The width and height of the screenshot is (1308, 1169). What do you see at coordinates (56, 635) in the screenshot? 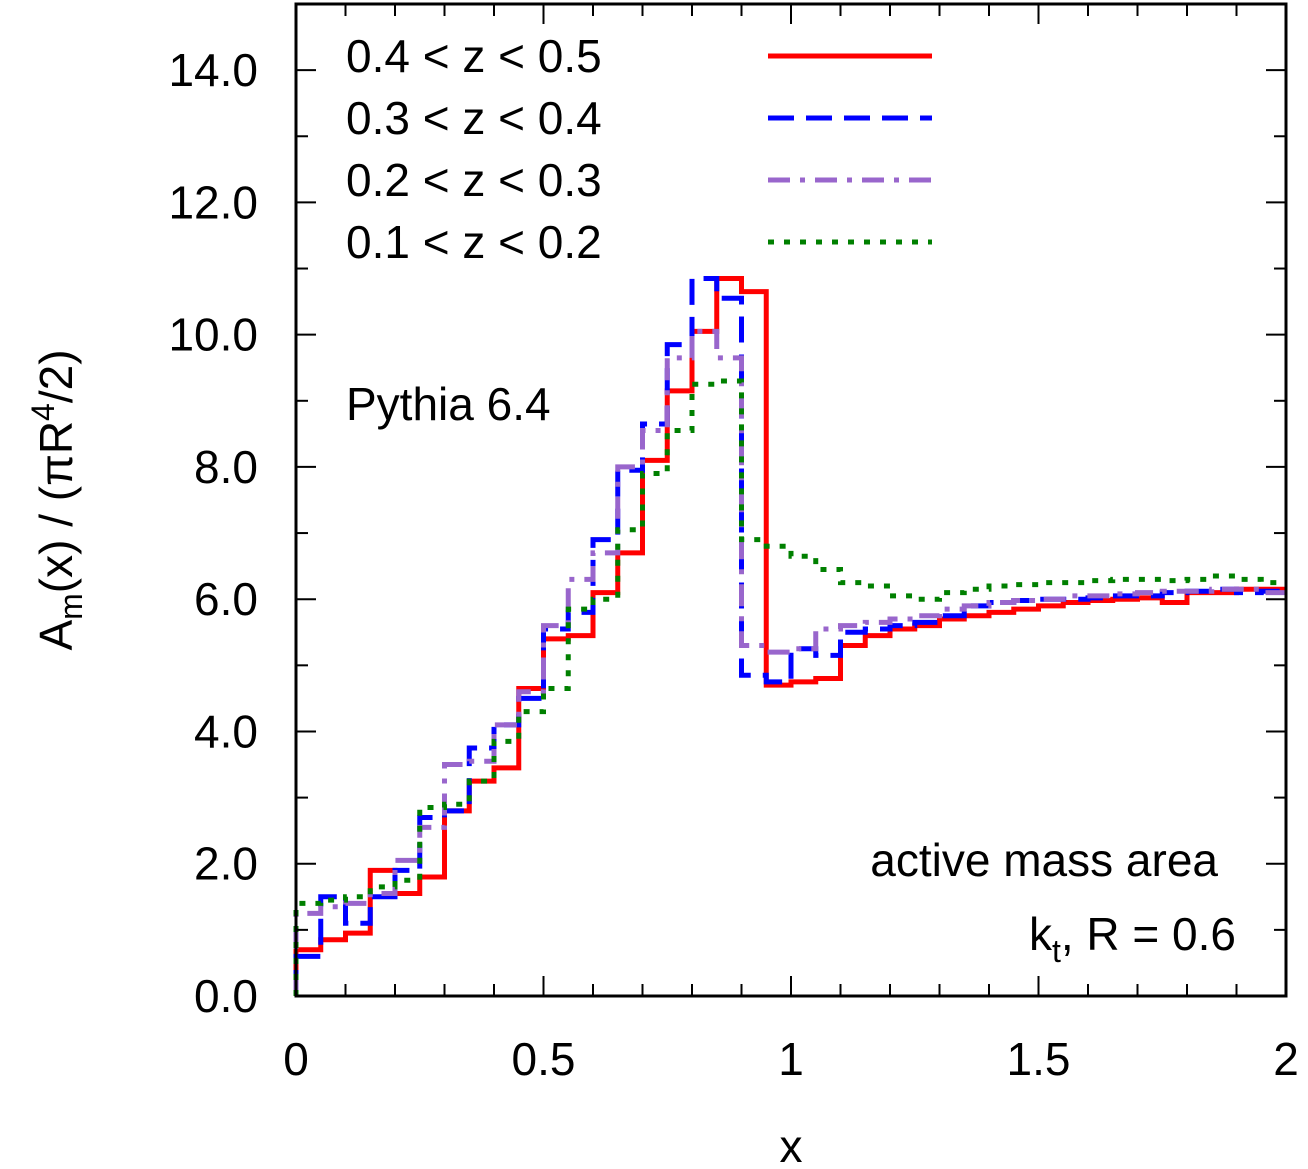
I see `y-axis-title-main: A` at bounding box center [56, 635].